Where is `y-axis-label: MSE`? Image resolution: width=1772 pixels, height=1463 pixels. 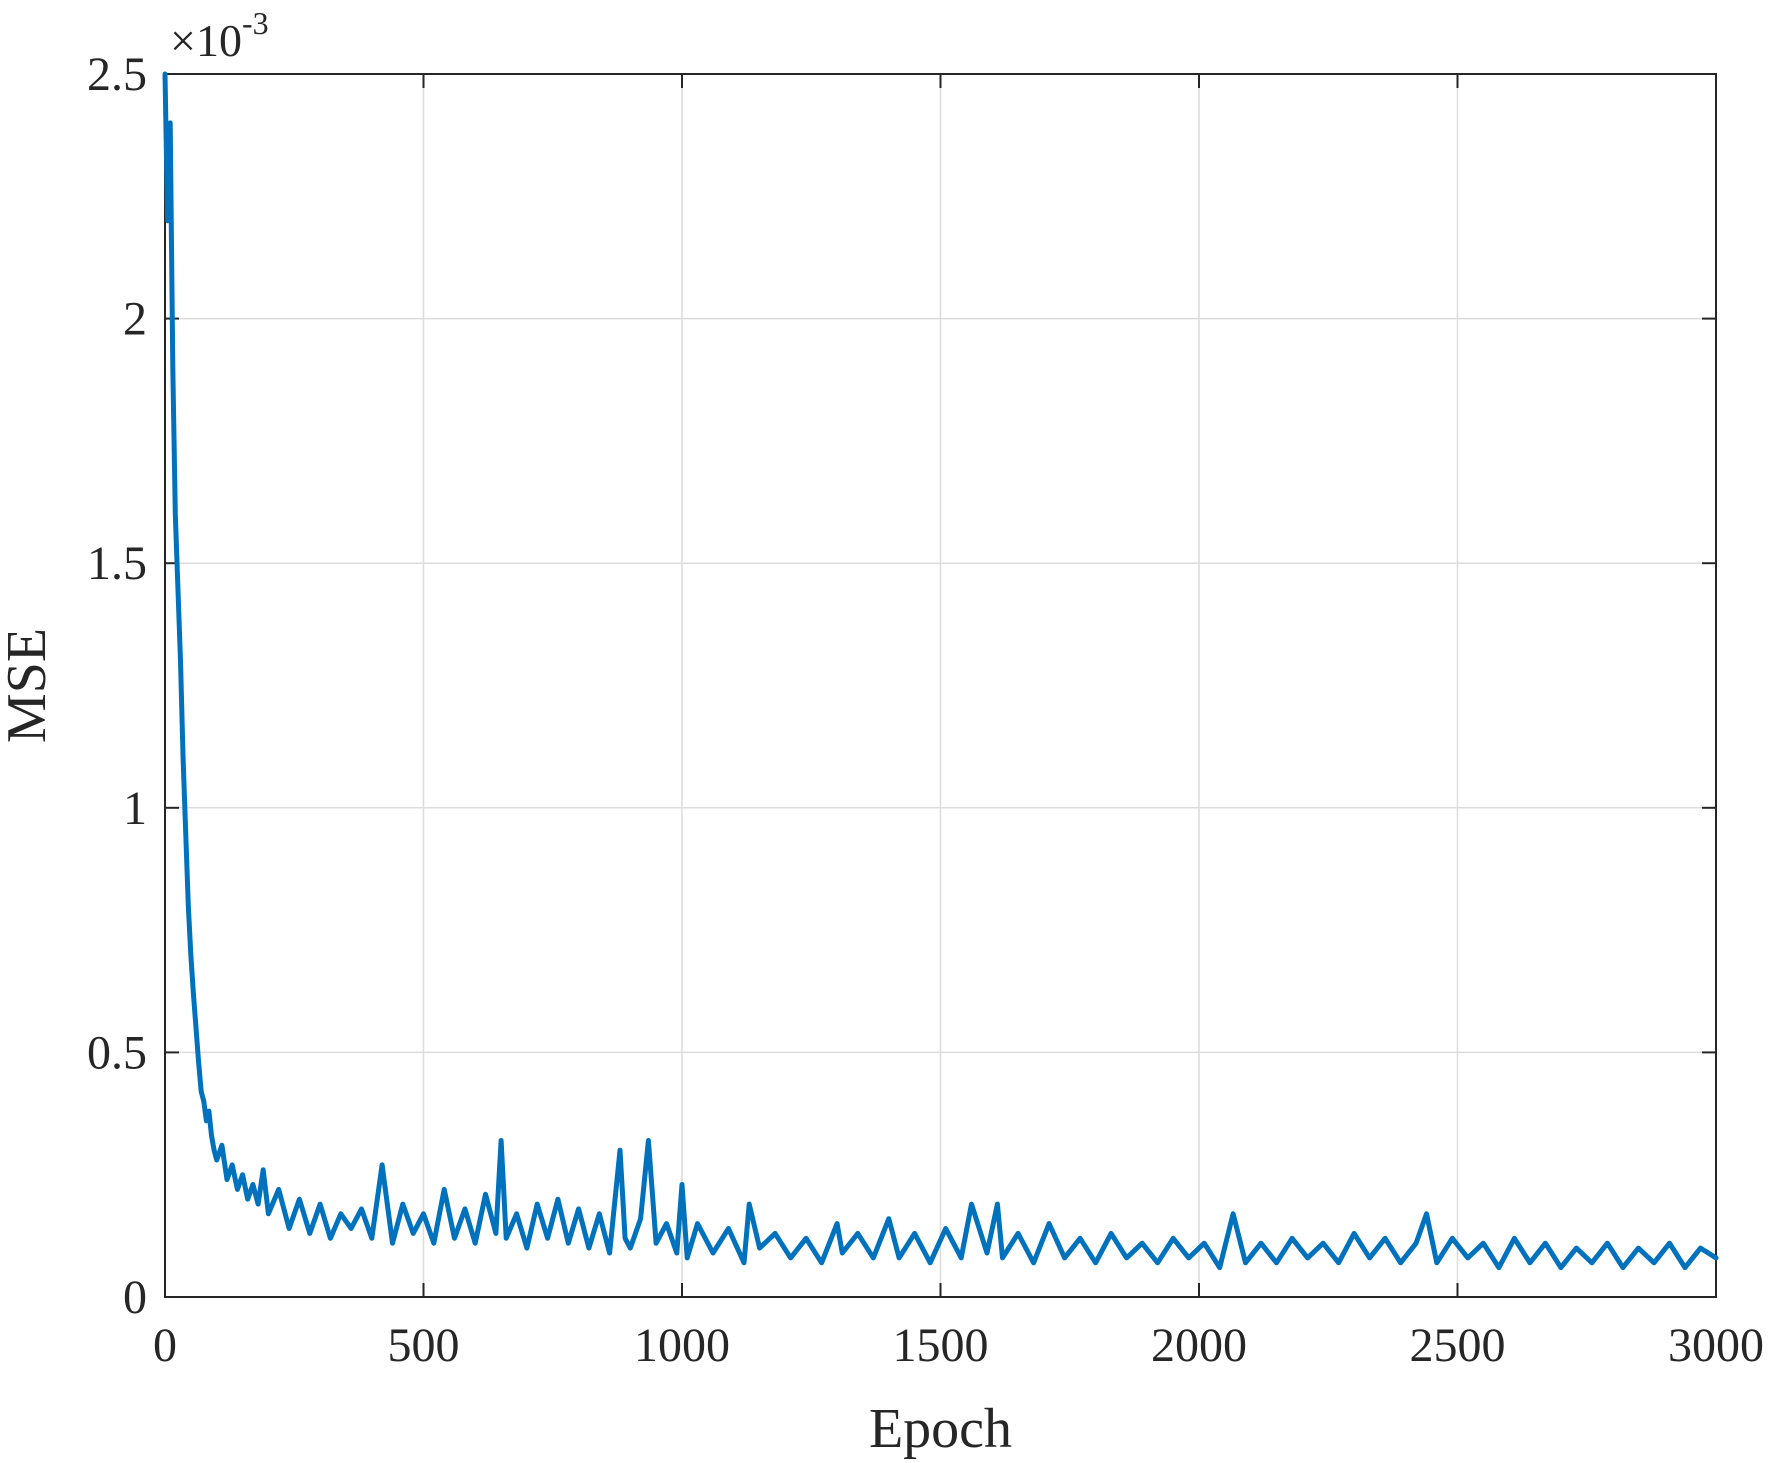
y-axis-label: MSE is located at coordinates (29, 685).